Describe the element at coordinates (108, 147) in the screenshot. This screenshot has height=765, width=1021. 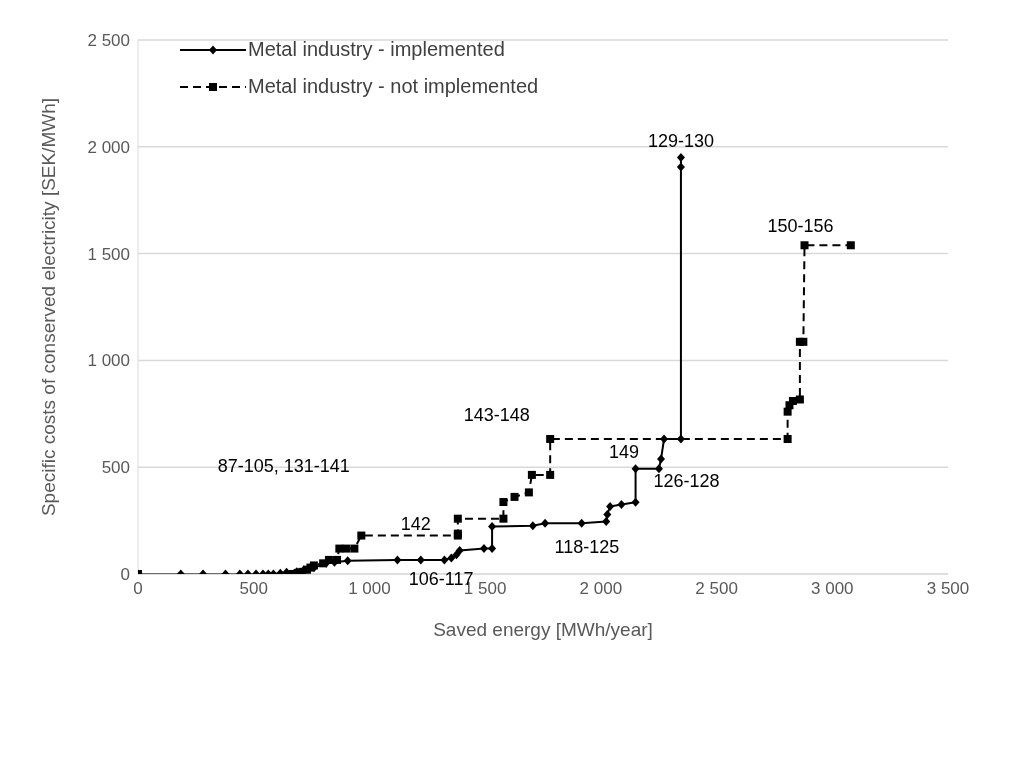
I see `y-tick-label: 2 000` at that location.